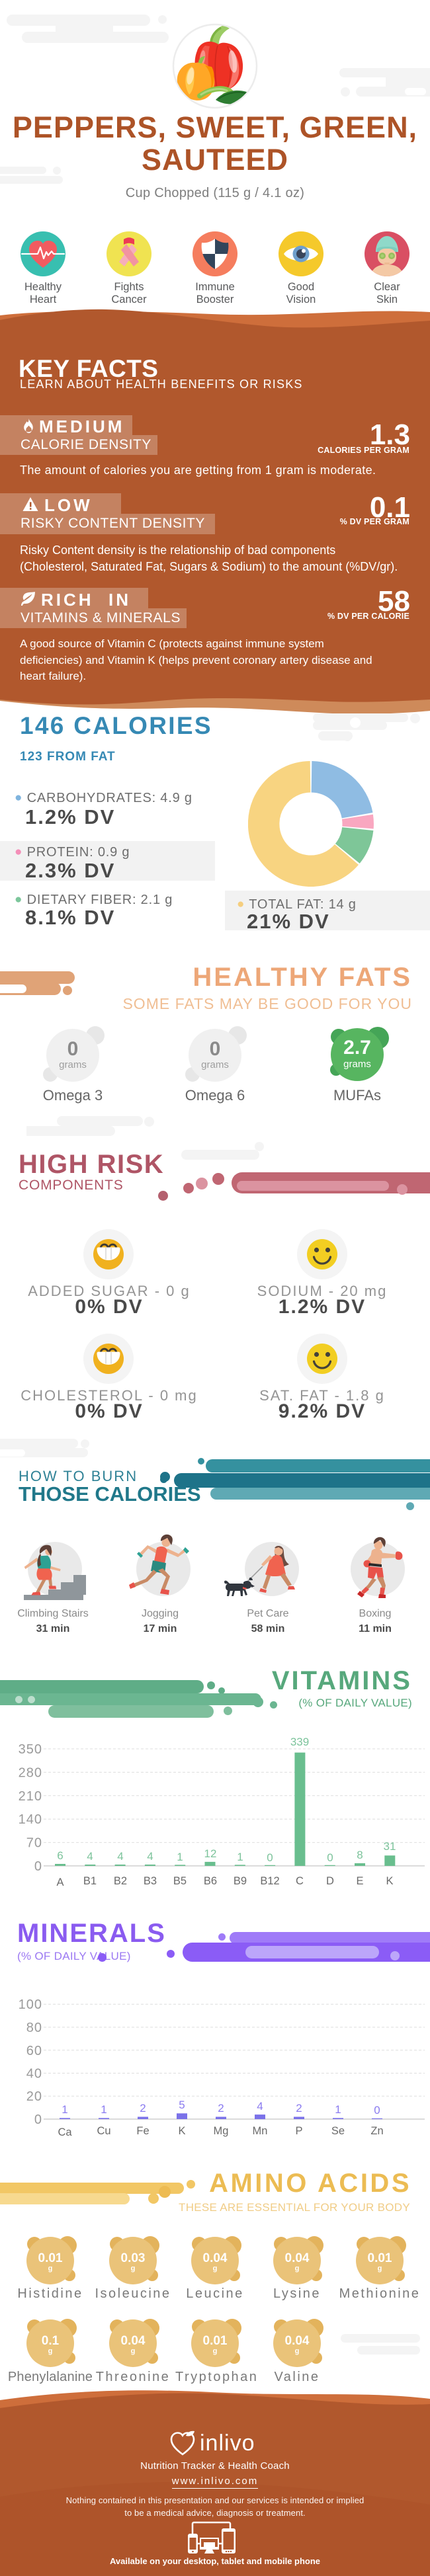 The image size is (430, 2576). I want to click on svg-text: A, so click(60, 1882).